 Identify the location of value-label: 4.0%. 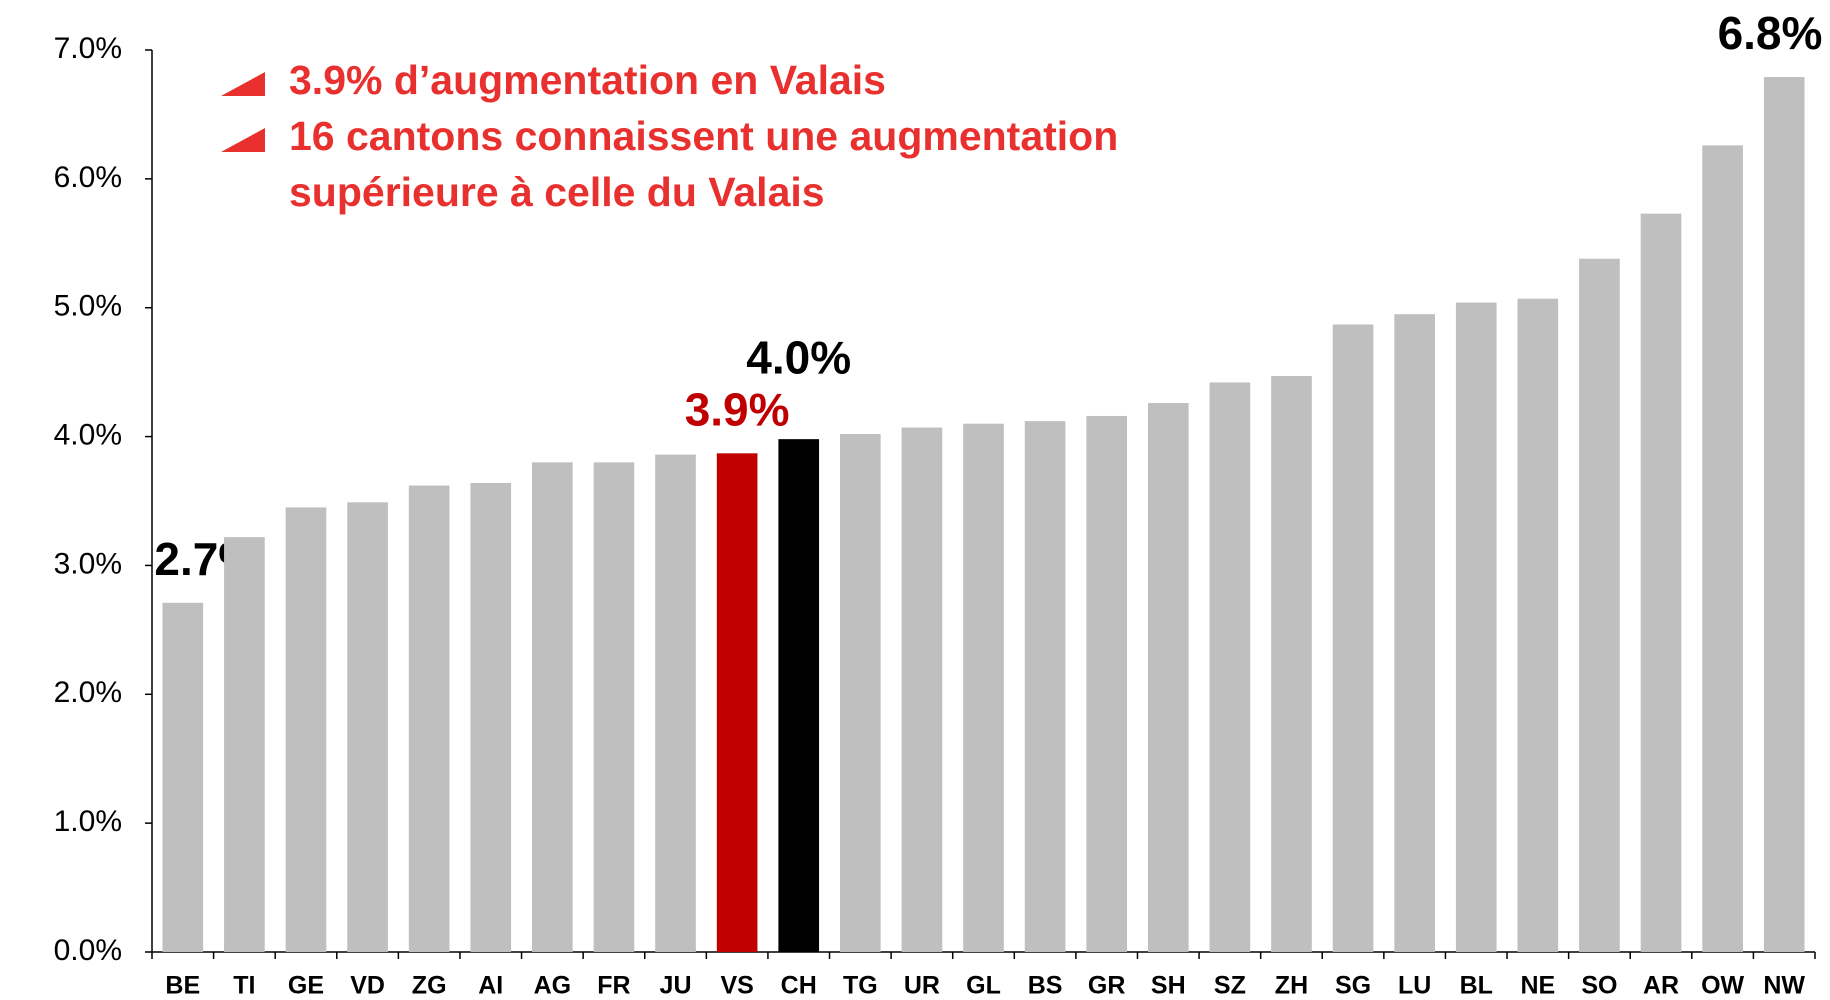
(798, 357).